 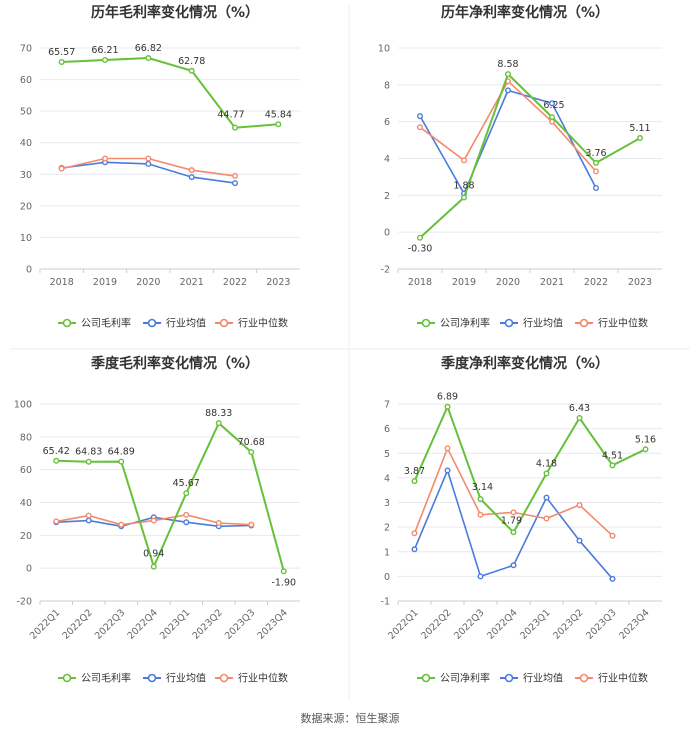 I want to click on y-tick-label: -2, so click(x=385, y=270).